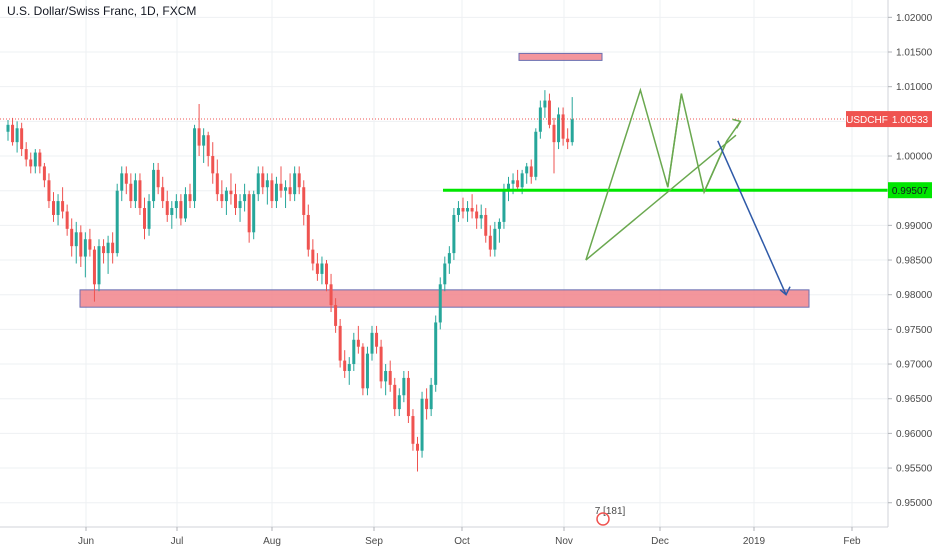 The height and width of the screenshot is (550, 932). I want to click on price-tick-label: 0.98500, so click(914, 261).